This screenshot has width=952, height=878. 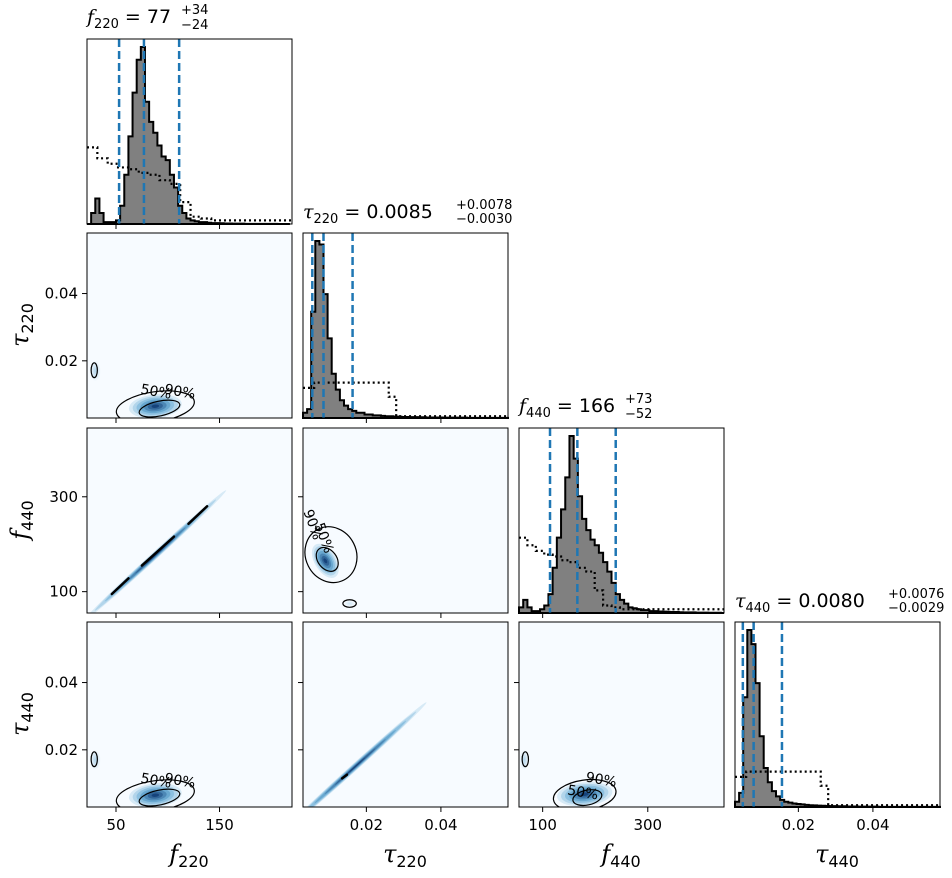 I want to click on ytick-label-tau440-1: 0.04, so click(x=61, y=683).